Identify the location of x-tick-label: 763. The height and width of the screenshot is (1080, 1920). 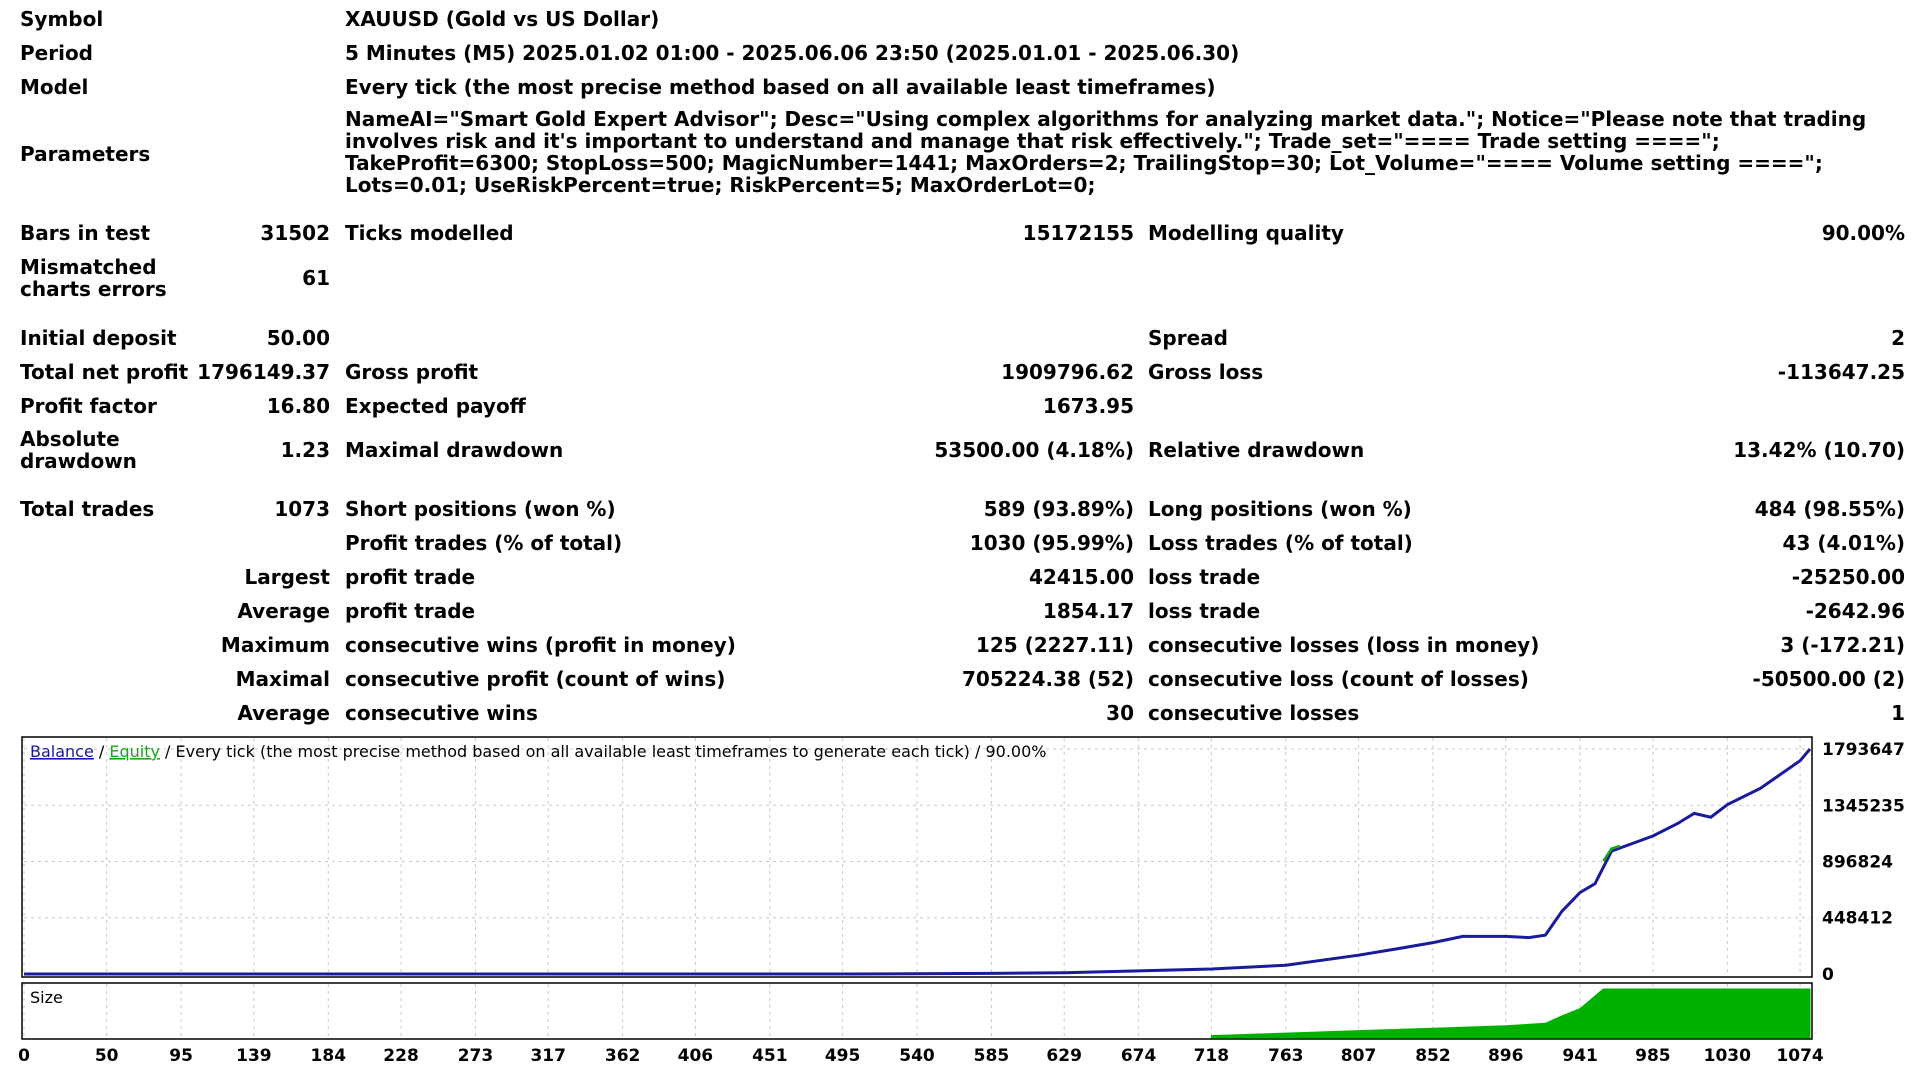
(1286, 1056).